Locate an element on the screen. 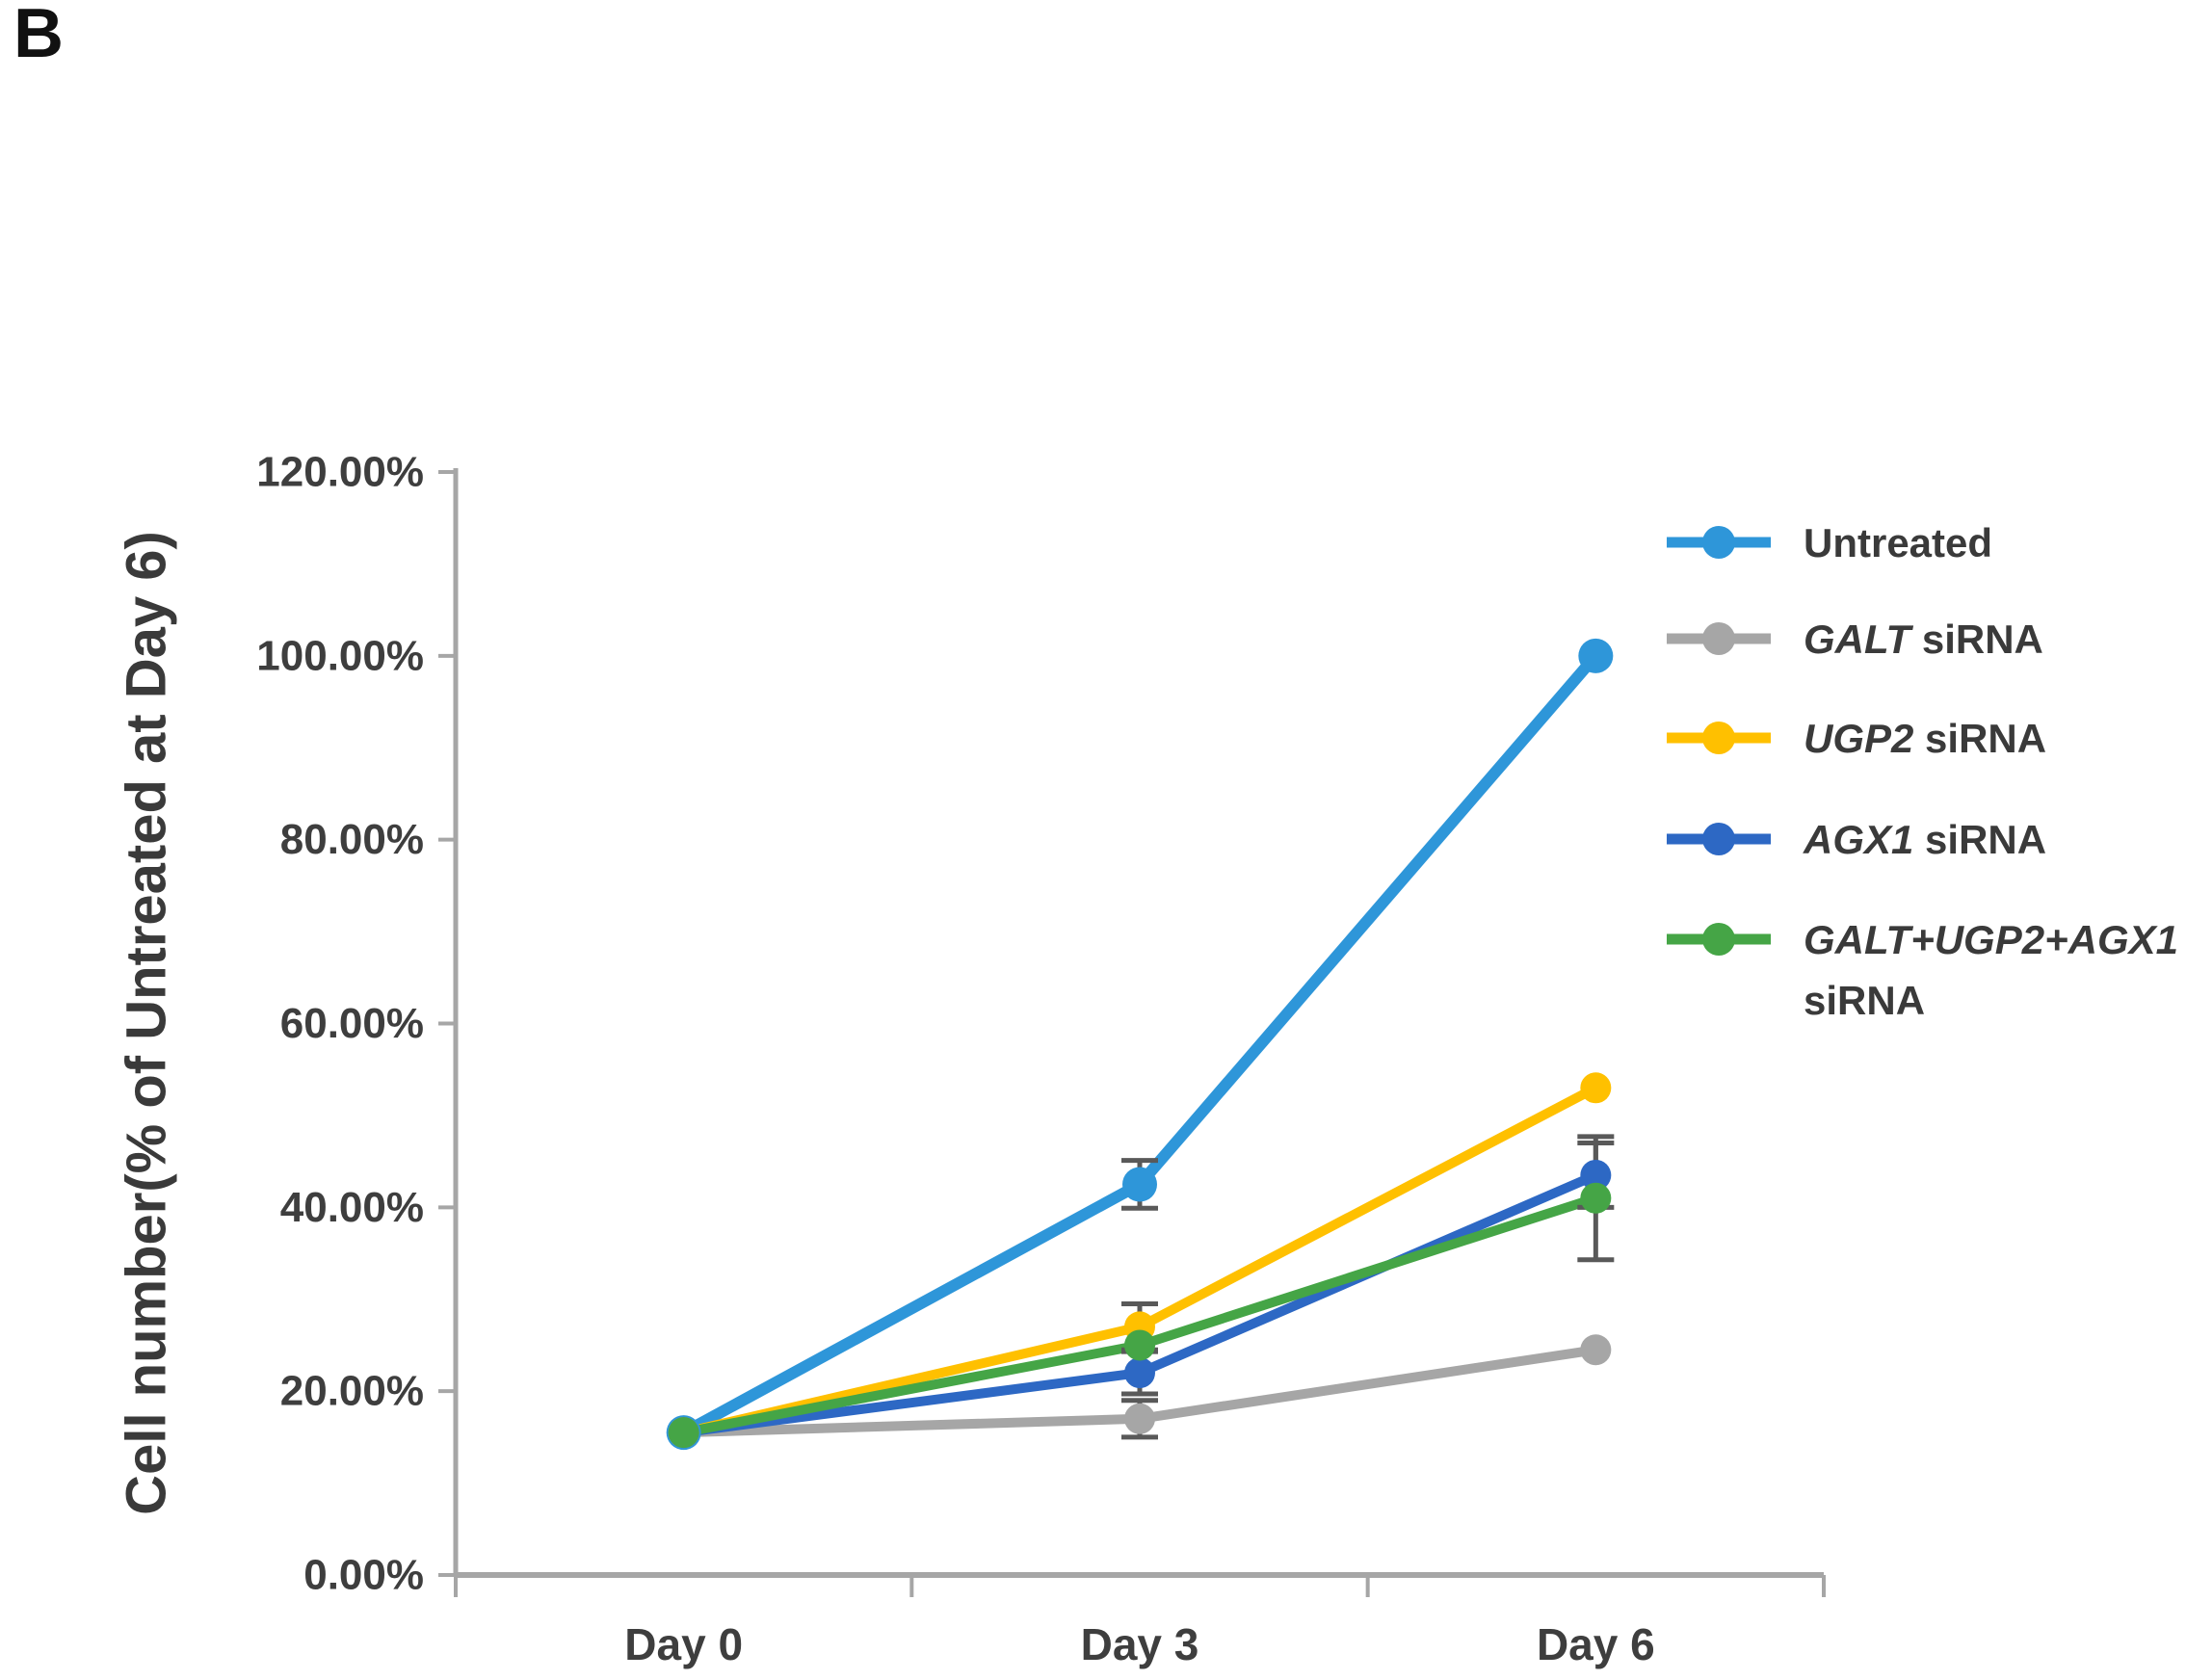  x-category-label: Day 3 is located at coordinates (1140, 1644).